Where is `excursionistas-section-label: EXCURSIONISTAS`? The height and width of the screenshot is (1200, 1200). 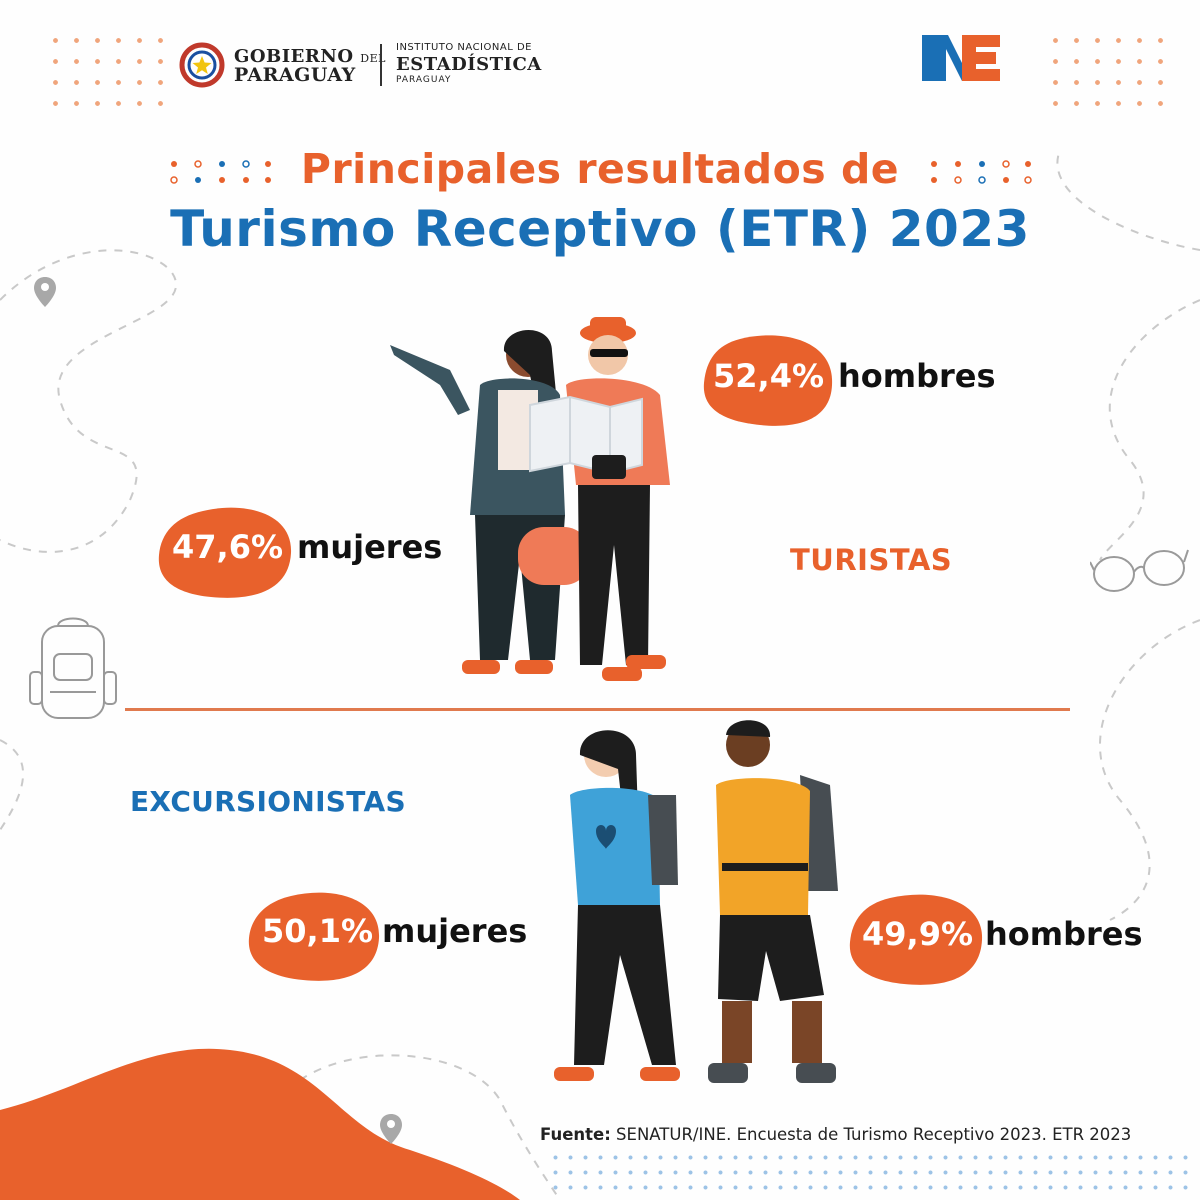
excursionistas-section-label: EXCURSIONISTAS is located at coordinates (268, 801).